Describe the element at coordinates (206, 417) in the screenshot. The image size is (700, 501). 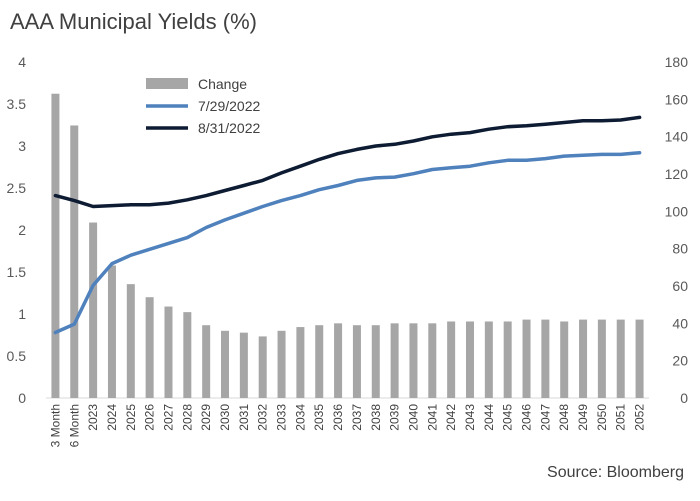
I see `x-tick-label: 2029` at that location.